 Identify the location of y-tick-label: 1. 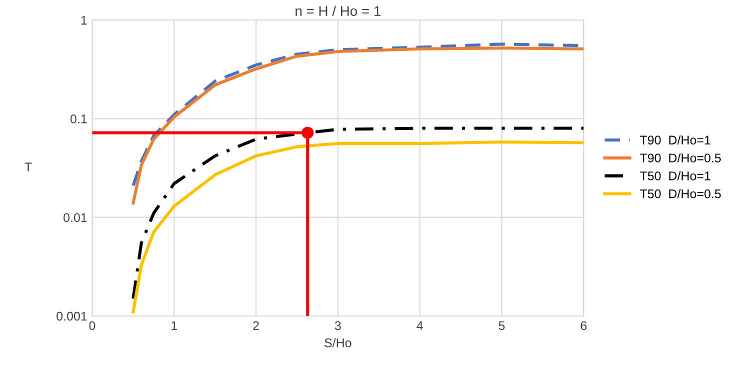
(84, 20).